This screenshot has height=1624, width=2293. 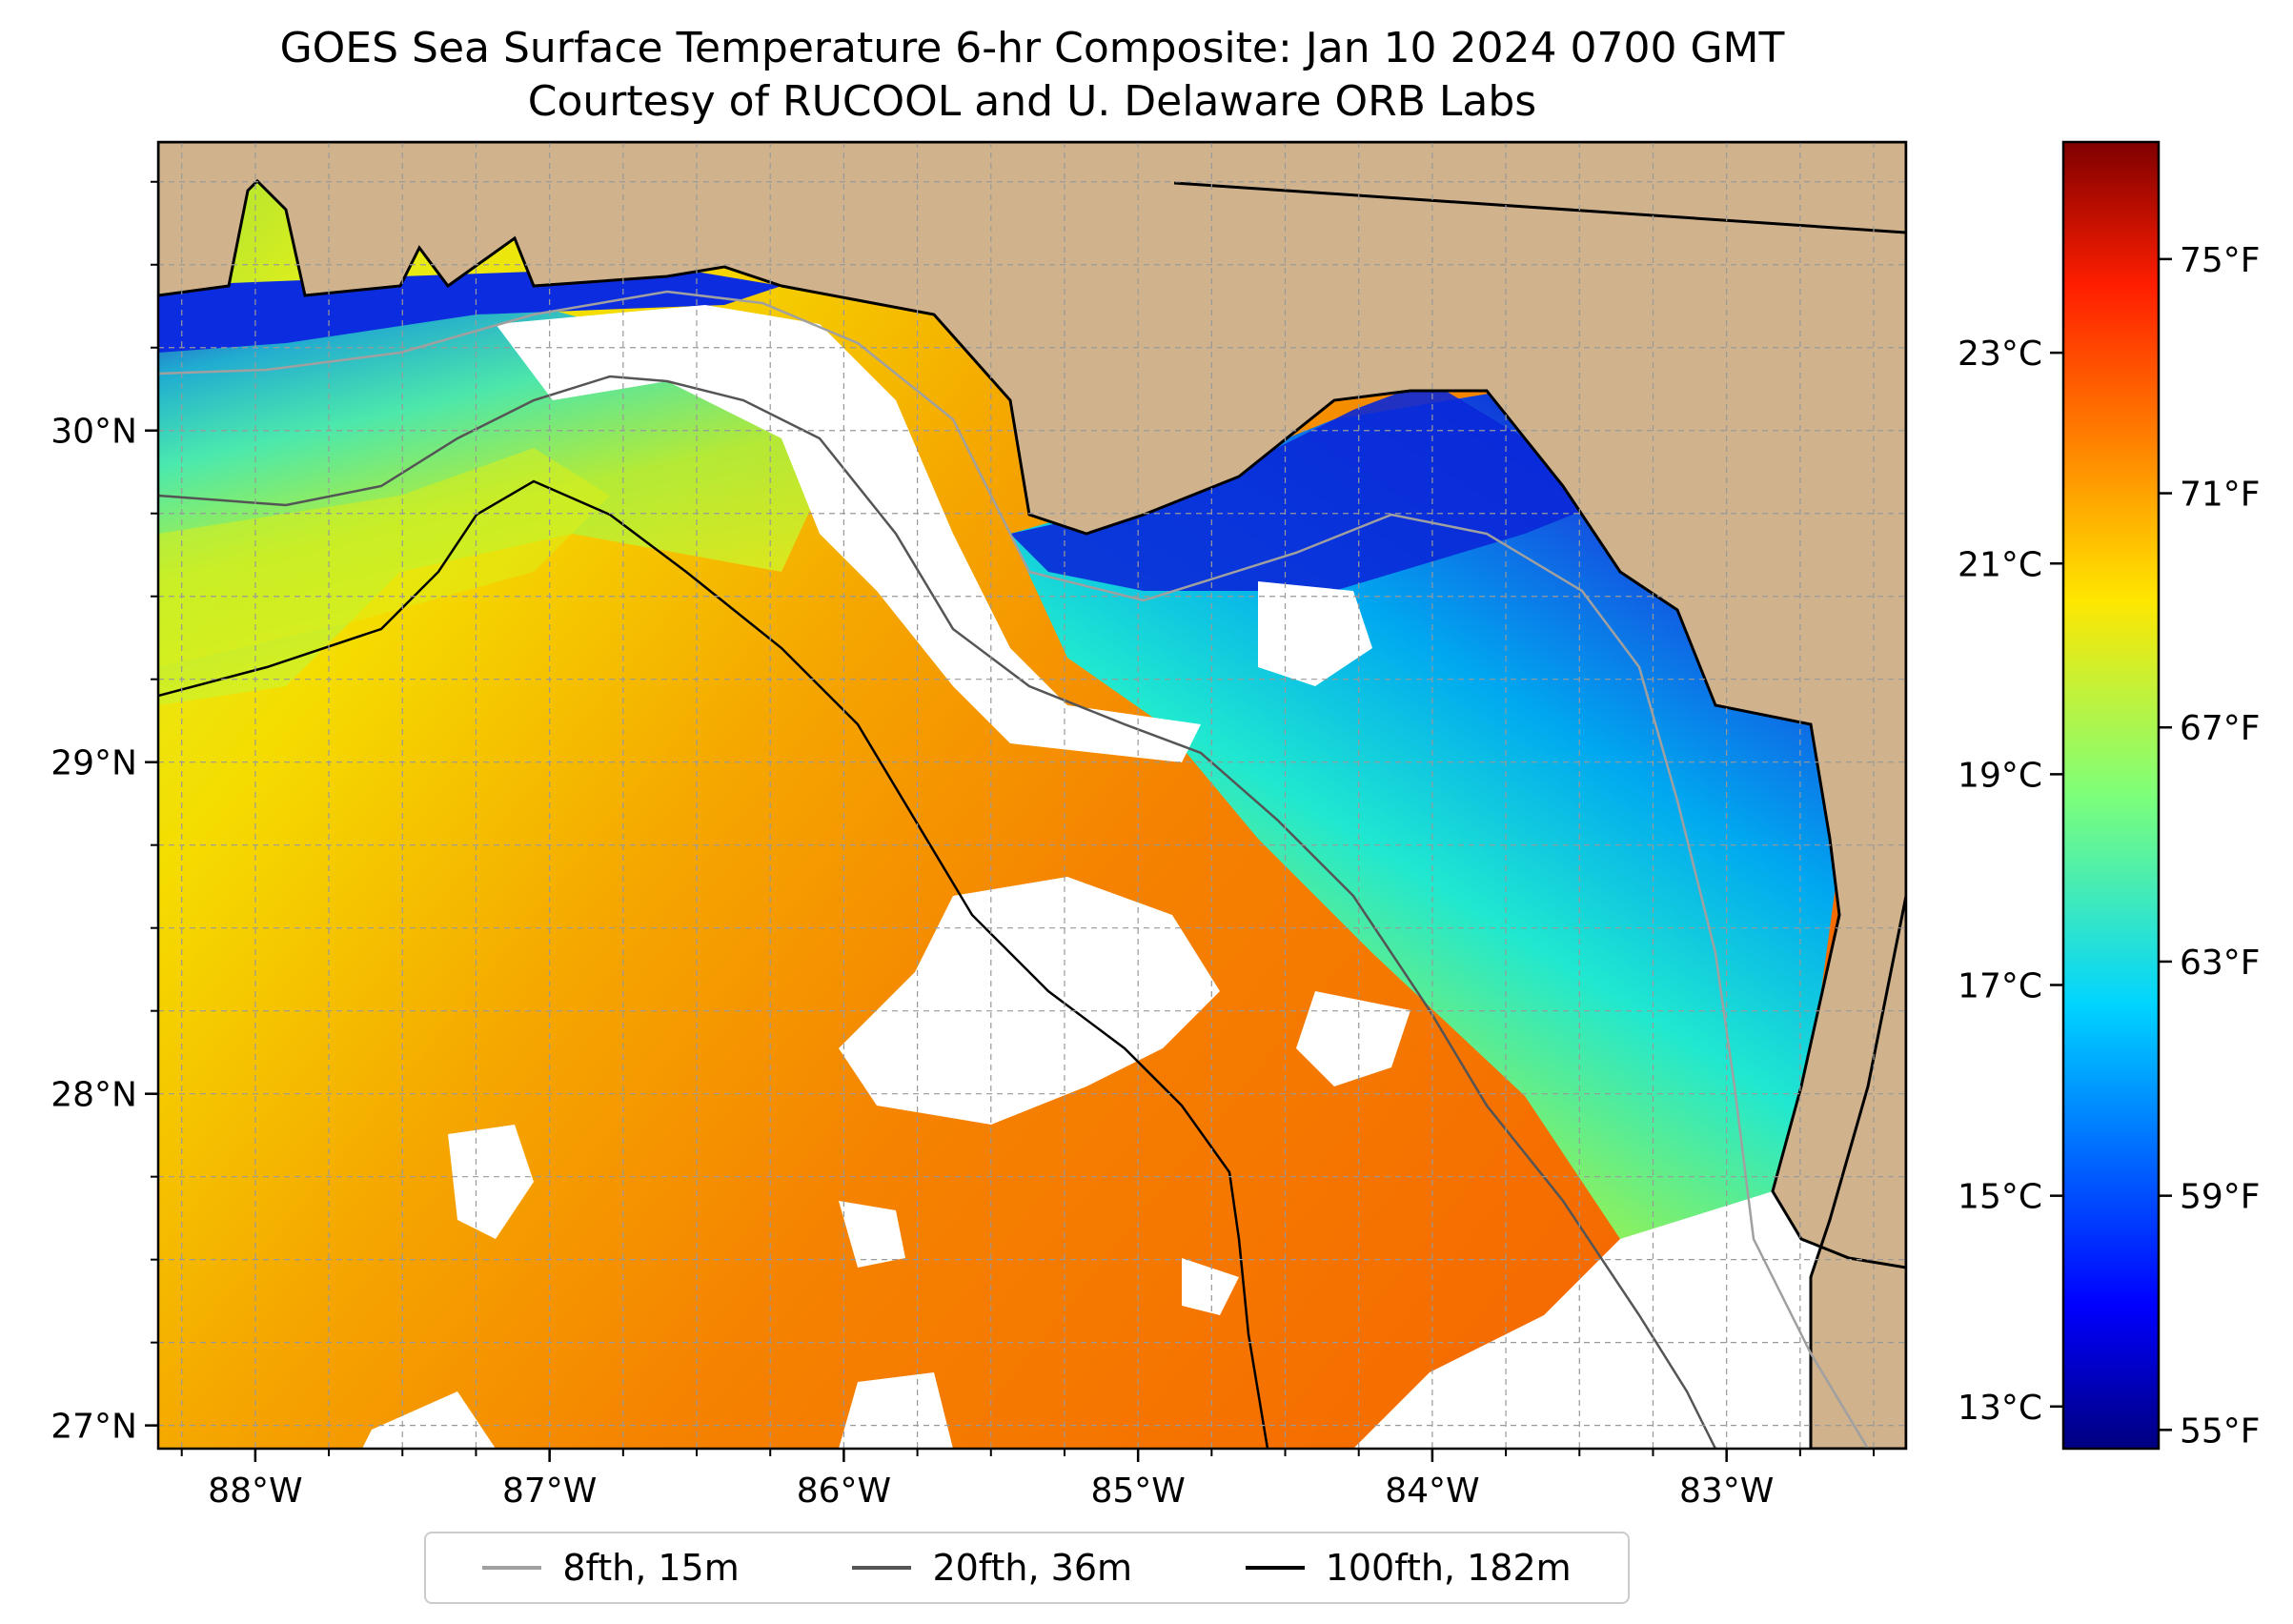 I want to click on lon-tick-label: 86°W, so click(x=844, y=1491).